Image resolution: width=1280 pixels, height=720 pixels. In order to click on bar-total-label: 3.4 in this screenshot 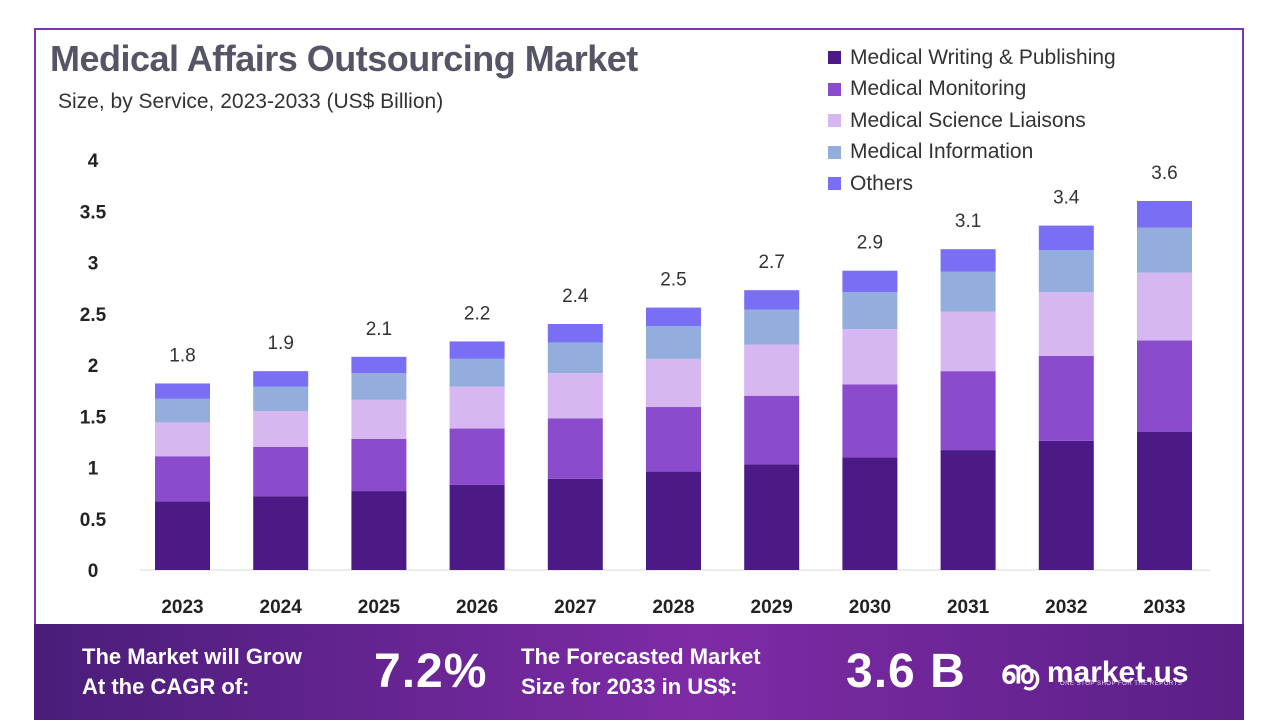, I will do `click(1066, 198)`.